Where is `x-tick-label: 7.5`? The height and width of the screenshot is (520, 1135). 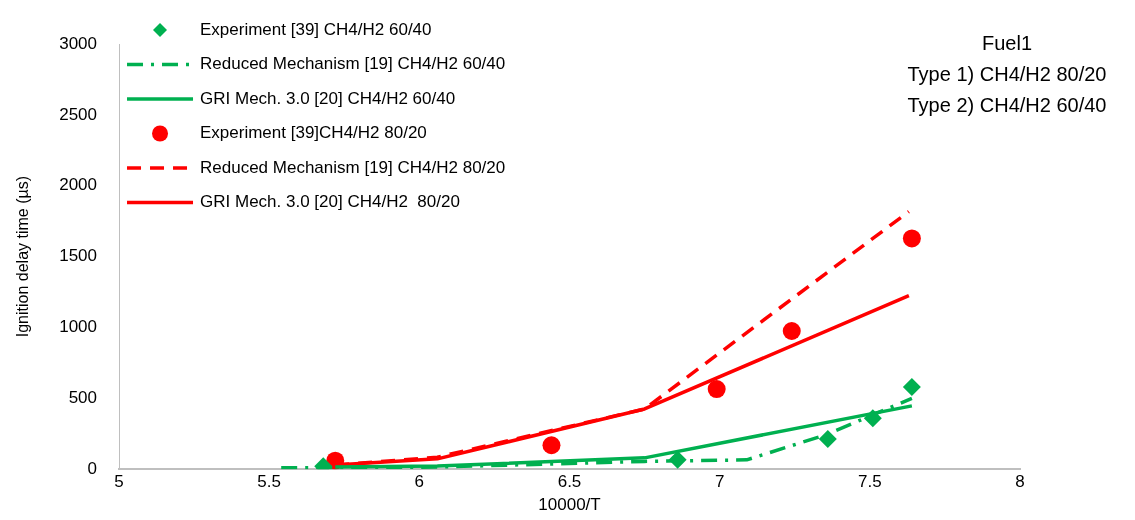
x-tick-label: 7.5 is located at coordinates (870, 482).